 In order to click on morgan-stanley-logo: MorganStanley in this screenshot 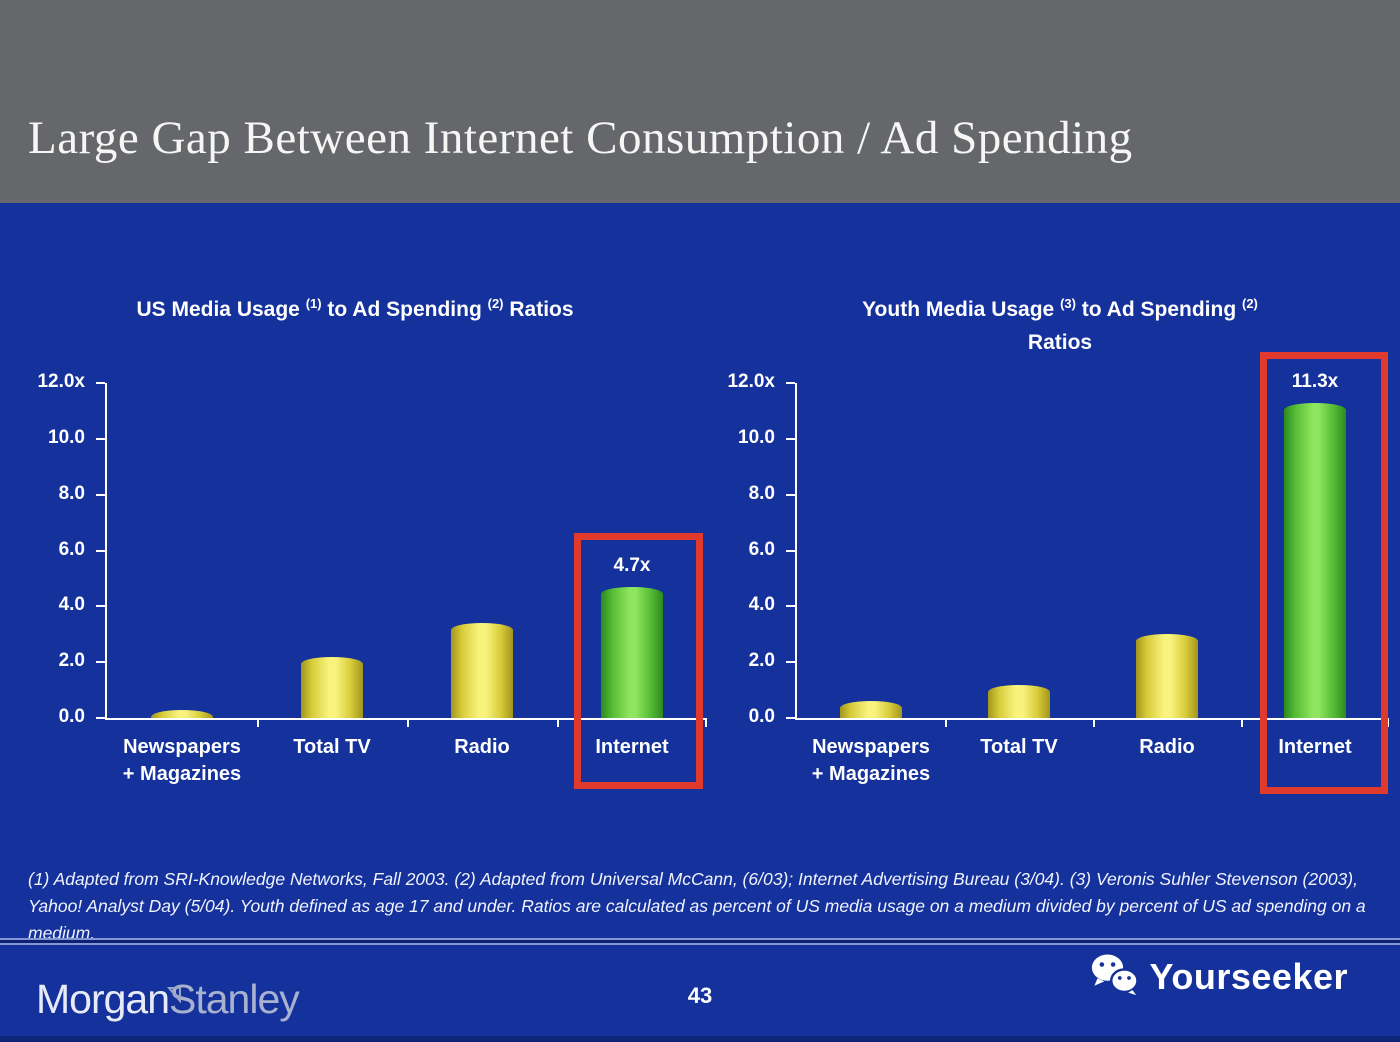, I will do `click(168, 999)`.